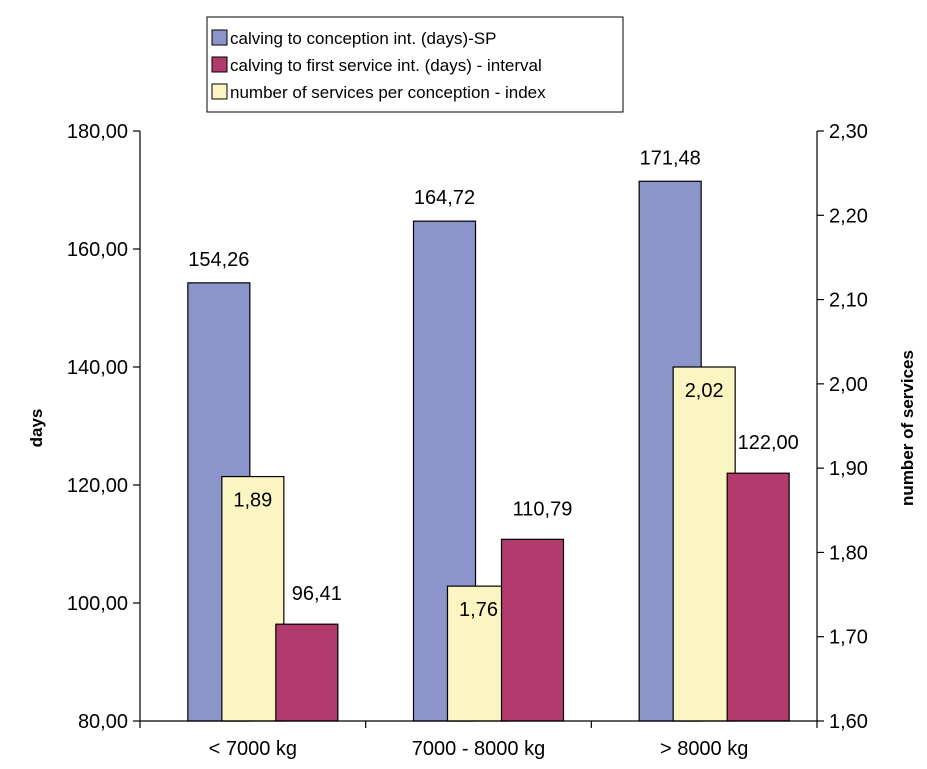  What do you see at coordinates (848, 132) in the screenshot?
I see `y-right-tick-label: 2,30` at bounding box center [848, 132].